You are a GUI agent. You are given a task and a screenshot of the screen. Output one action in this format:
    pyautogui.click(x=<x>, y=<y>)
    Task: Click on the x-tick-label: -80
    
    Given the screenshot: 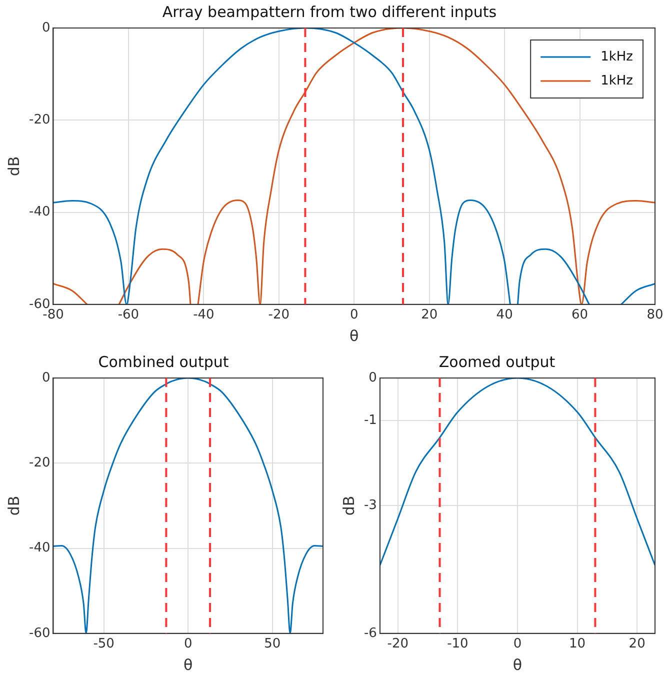 What is the action you would take?
    pyautogui.click(x=53, y=315)
    